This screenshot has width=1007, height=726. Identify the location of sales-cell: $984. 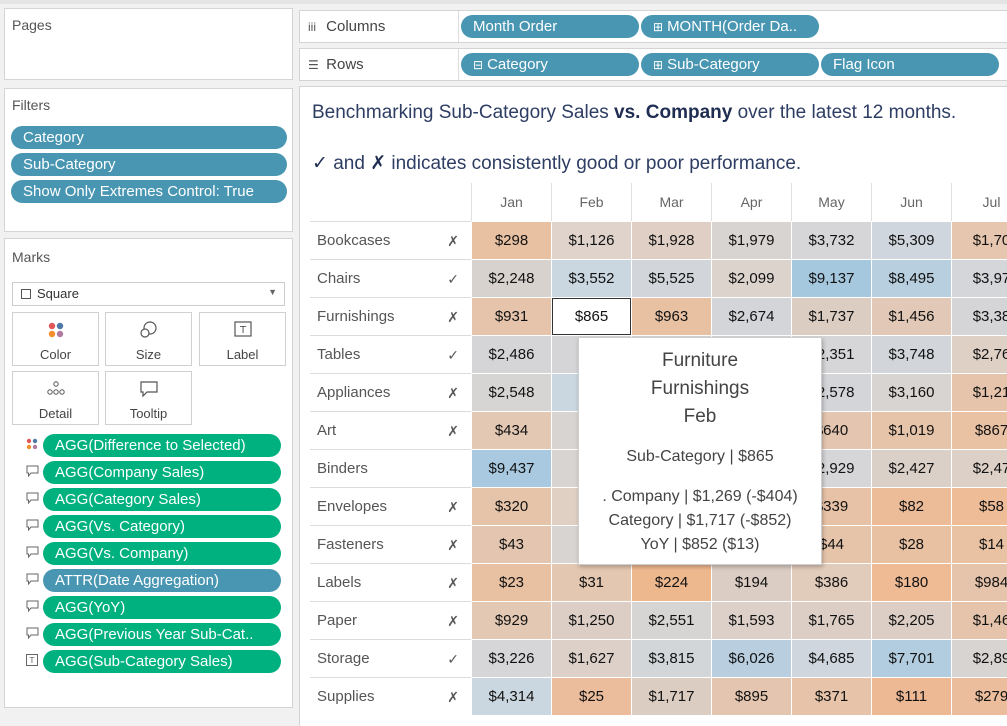
(979, 582).